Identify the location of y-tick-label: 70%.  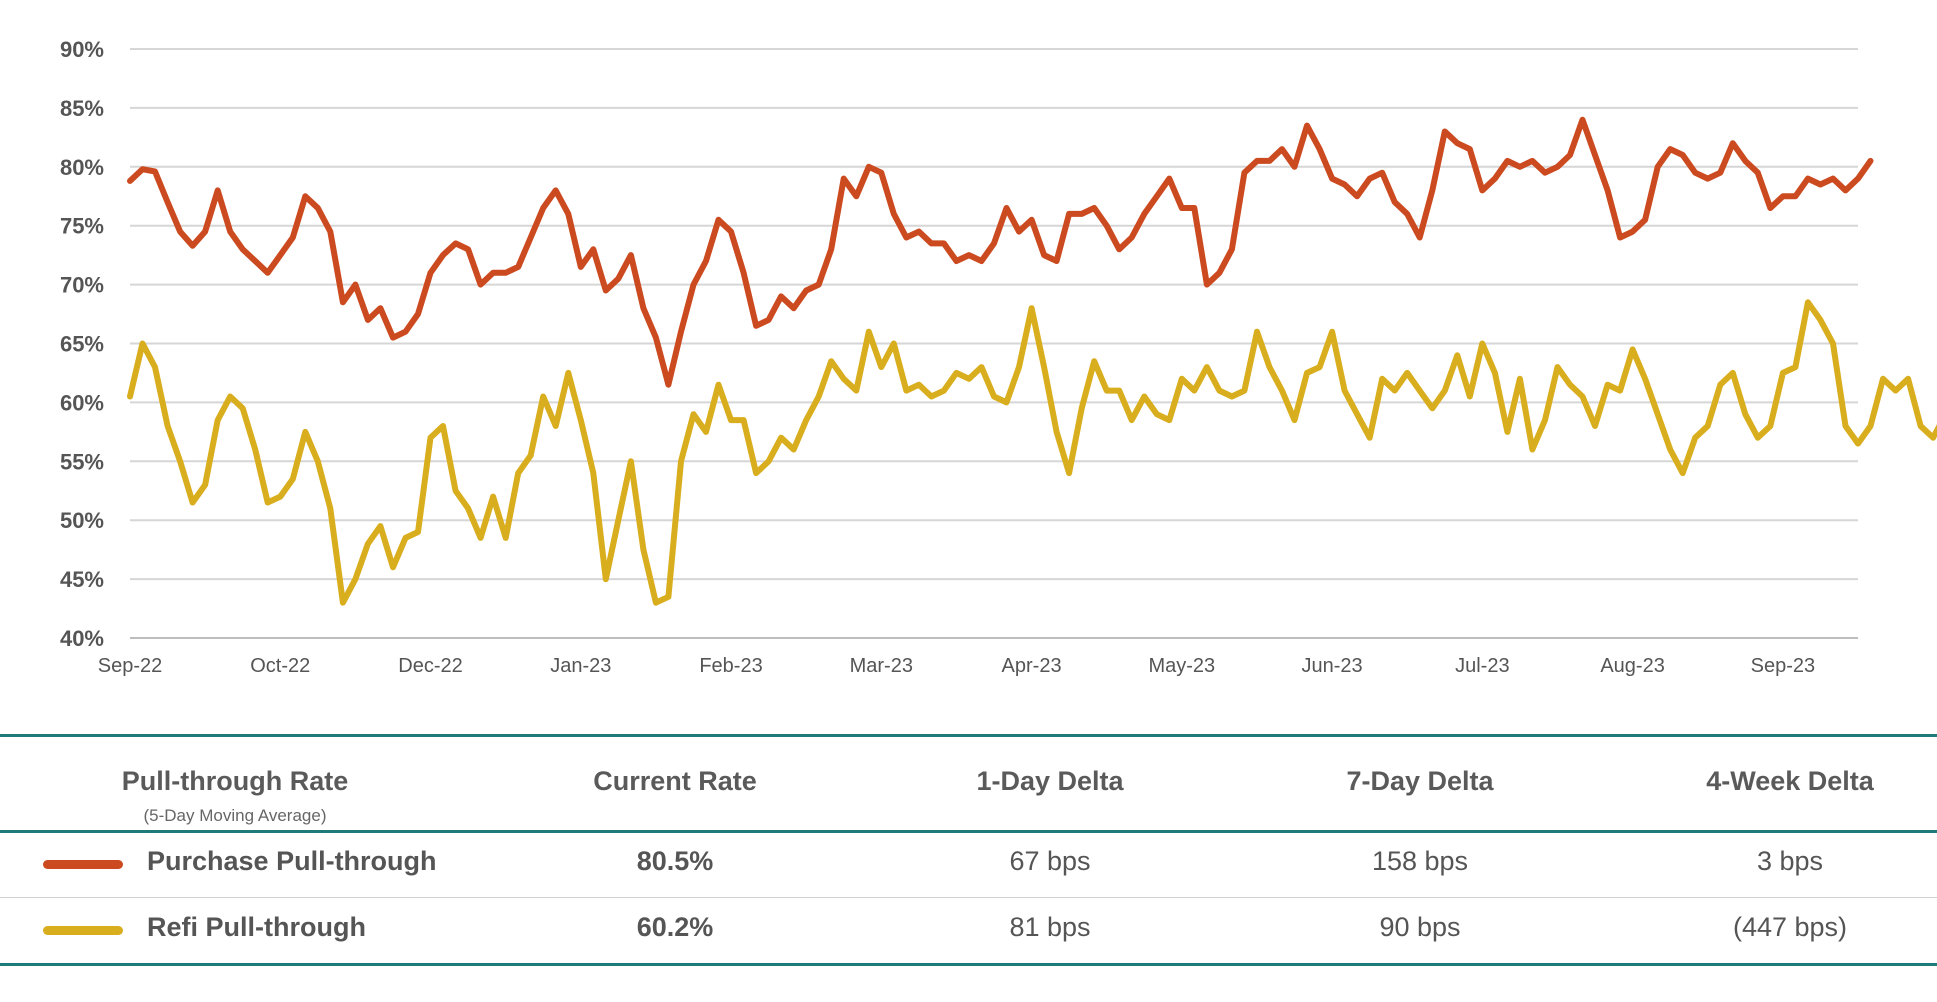
(82, 285).